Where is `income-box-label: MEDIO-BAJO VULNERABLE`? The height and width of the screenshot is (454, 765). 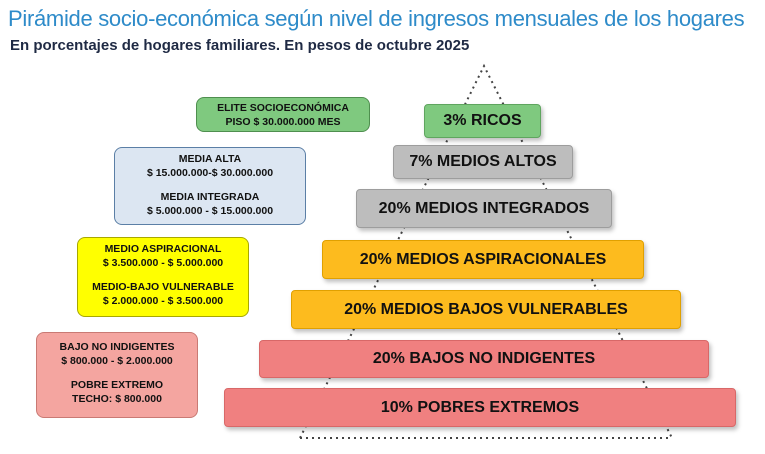
income-box-label: MEDIO-BAJO VULNERABLE is located at coordinates (163, 287).